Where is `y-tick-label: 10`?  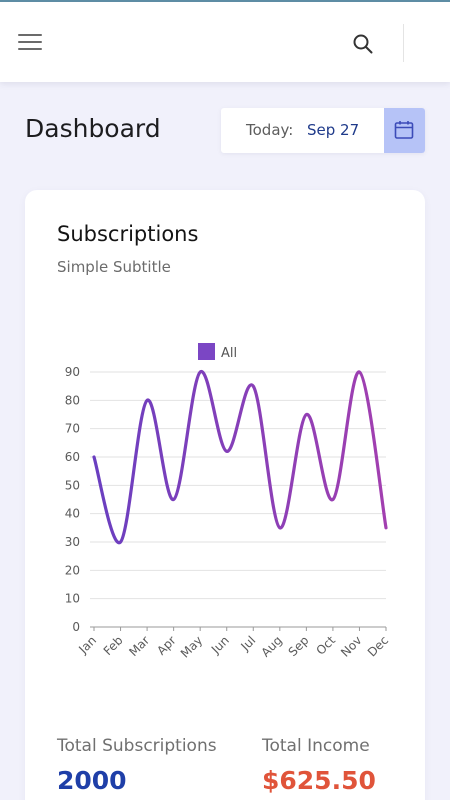 y-tick-label: 10 is located at coordinates (72, 599).